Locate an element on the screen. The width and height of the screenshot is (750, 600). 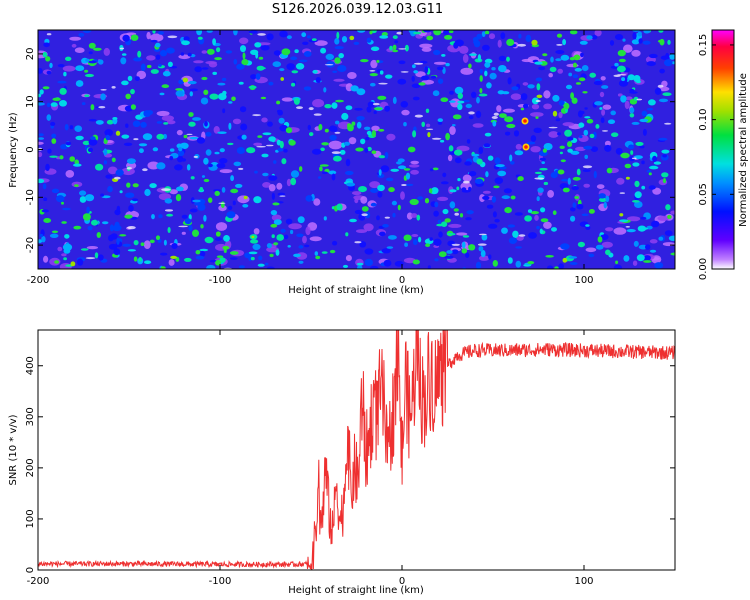
colorbar-tick-label: 0.10 is located at coordinates (703, 119).